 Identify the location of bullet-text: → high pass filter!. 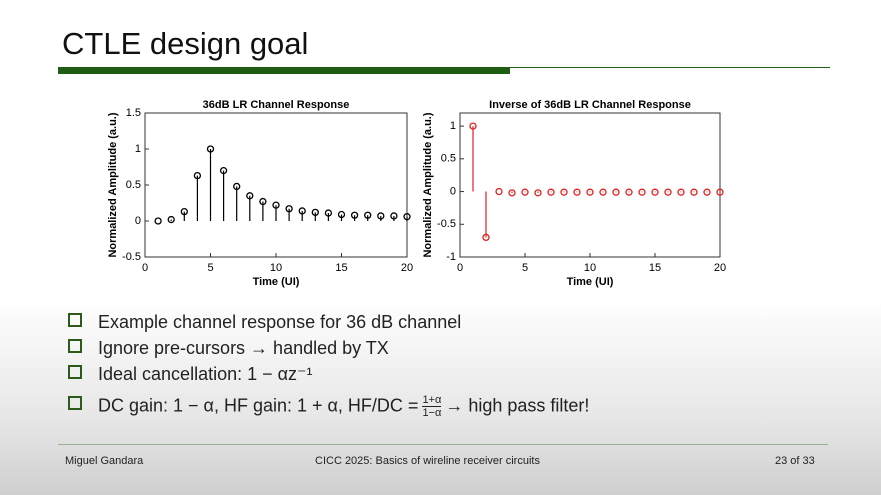
(517, 405).